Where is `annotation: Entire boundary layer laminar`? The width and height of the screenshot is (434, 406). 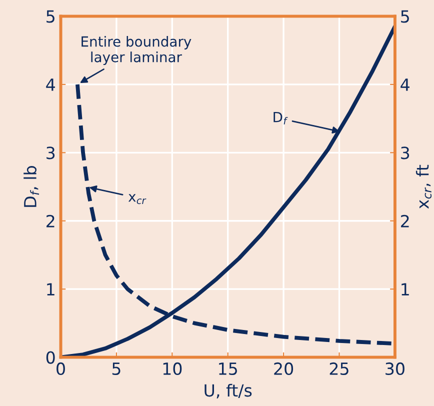 annotation: Entire boundary layer laminar is located at coordinates (137, 51).